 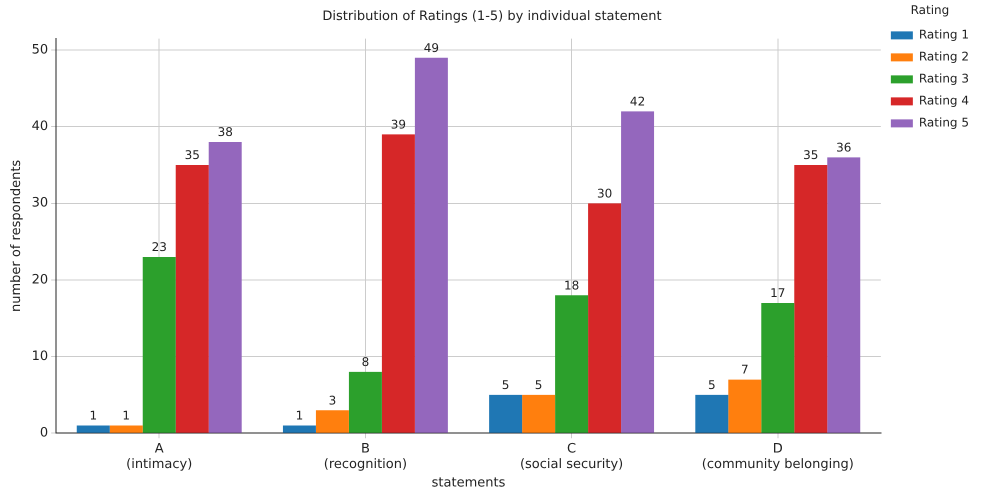 I want to click on legend-label: Rating 4, so click(x=943, y=101).